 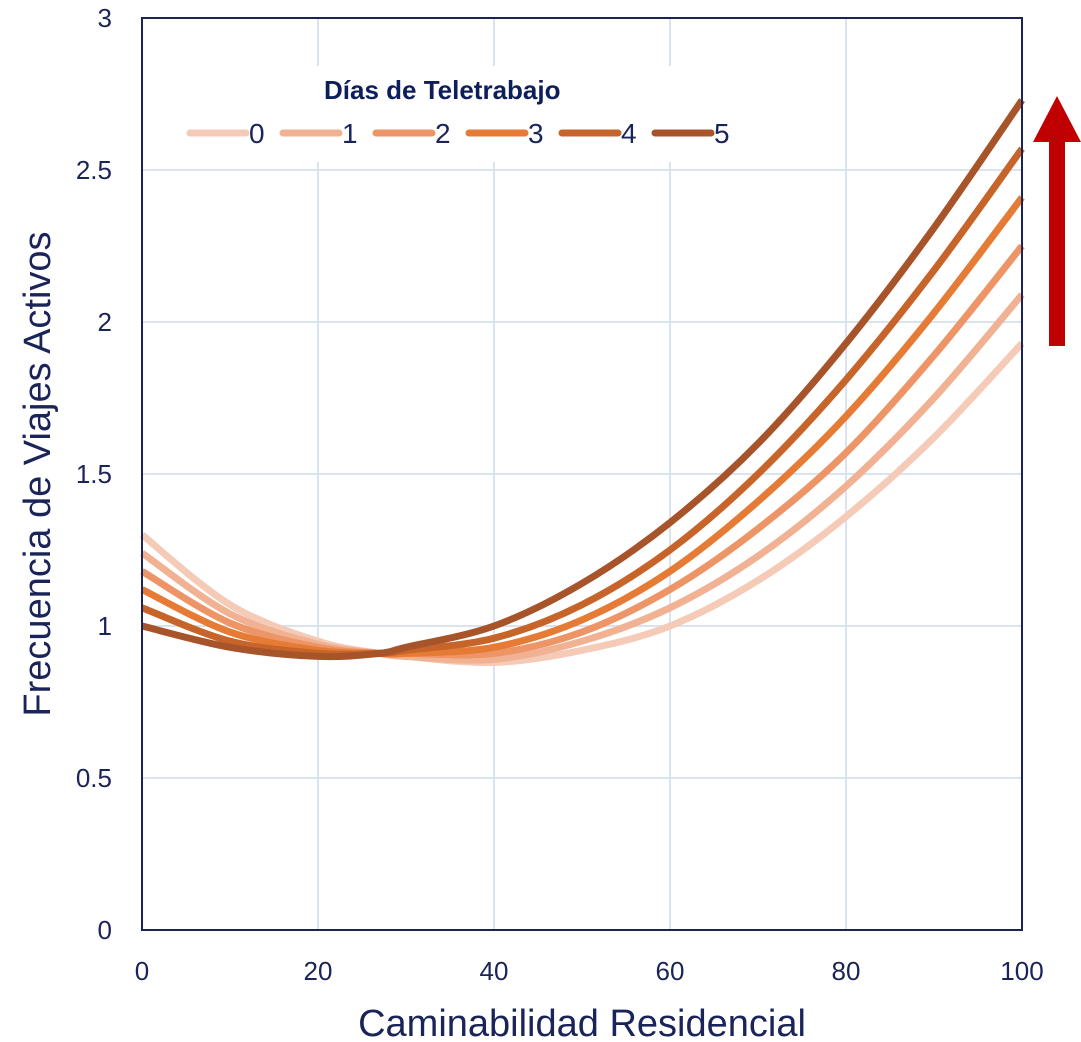 What do you see at coordinates (629, 133) in the screenshot?
I see `legend-label-4: 4` at bounding box center [629, 133].